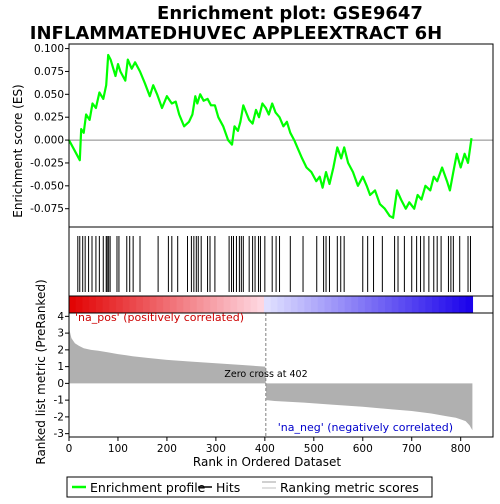  What do you see at coordinates (363, 449) in the screenshot?
I see `x-tick-label: 600` at bounding box center [363, 449].